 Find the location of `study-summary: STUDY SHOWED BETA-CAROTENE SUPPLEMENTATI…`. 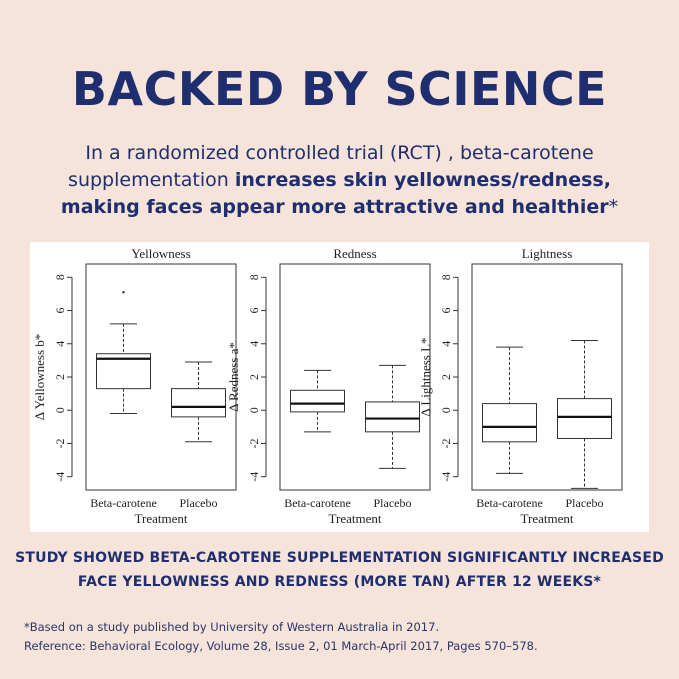

study-summary: STUDY SHOWED BETA-CAROTENE SUPPLEMENTATI… is located at coordinates (339, 570).